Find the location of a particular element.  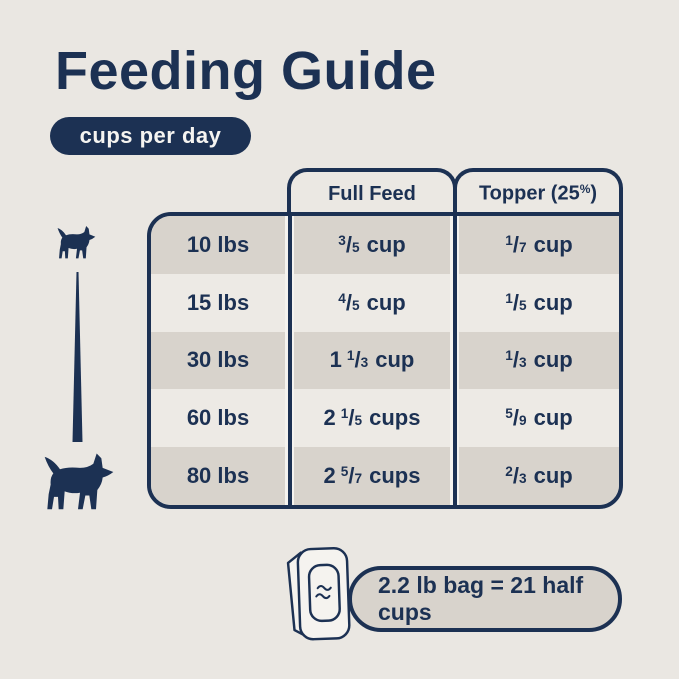

table-row: 10 lbs 3/5 cup 1/7 cup is located at coordinates (385, 245).